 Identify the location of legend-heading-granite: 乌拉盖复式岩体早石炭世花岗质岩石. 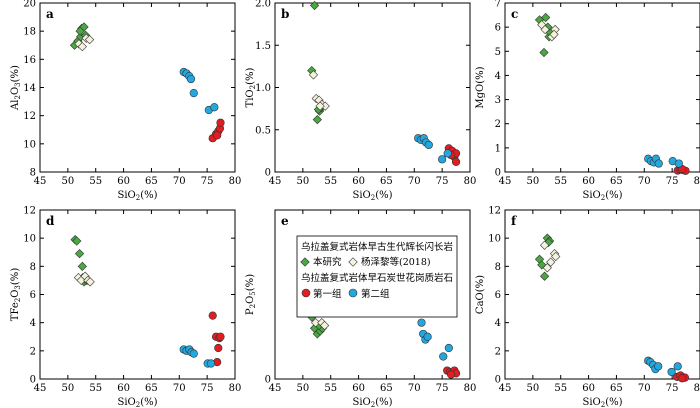
(377, 278).